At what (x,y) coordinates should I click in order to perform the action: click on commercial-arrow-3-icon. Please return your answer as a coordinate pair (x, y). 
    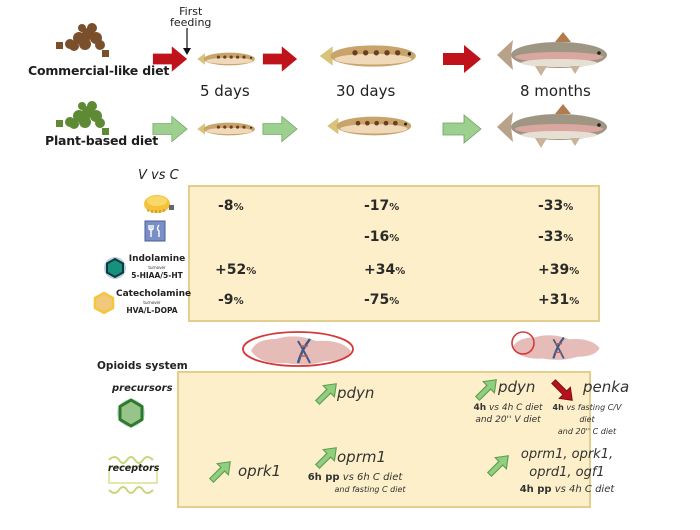
    Looking at the image, I should click on (462, 59).